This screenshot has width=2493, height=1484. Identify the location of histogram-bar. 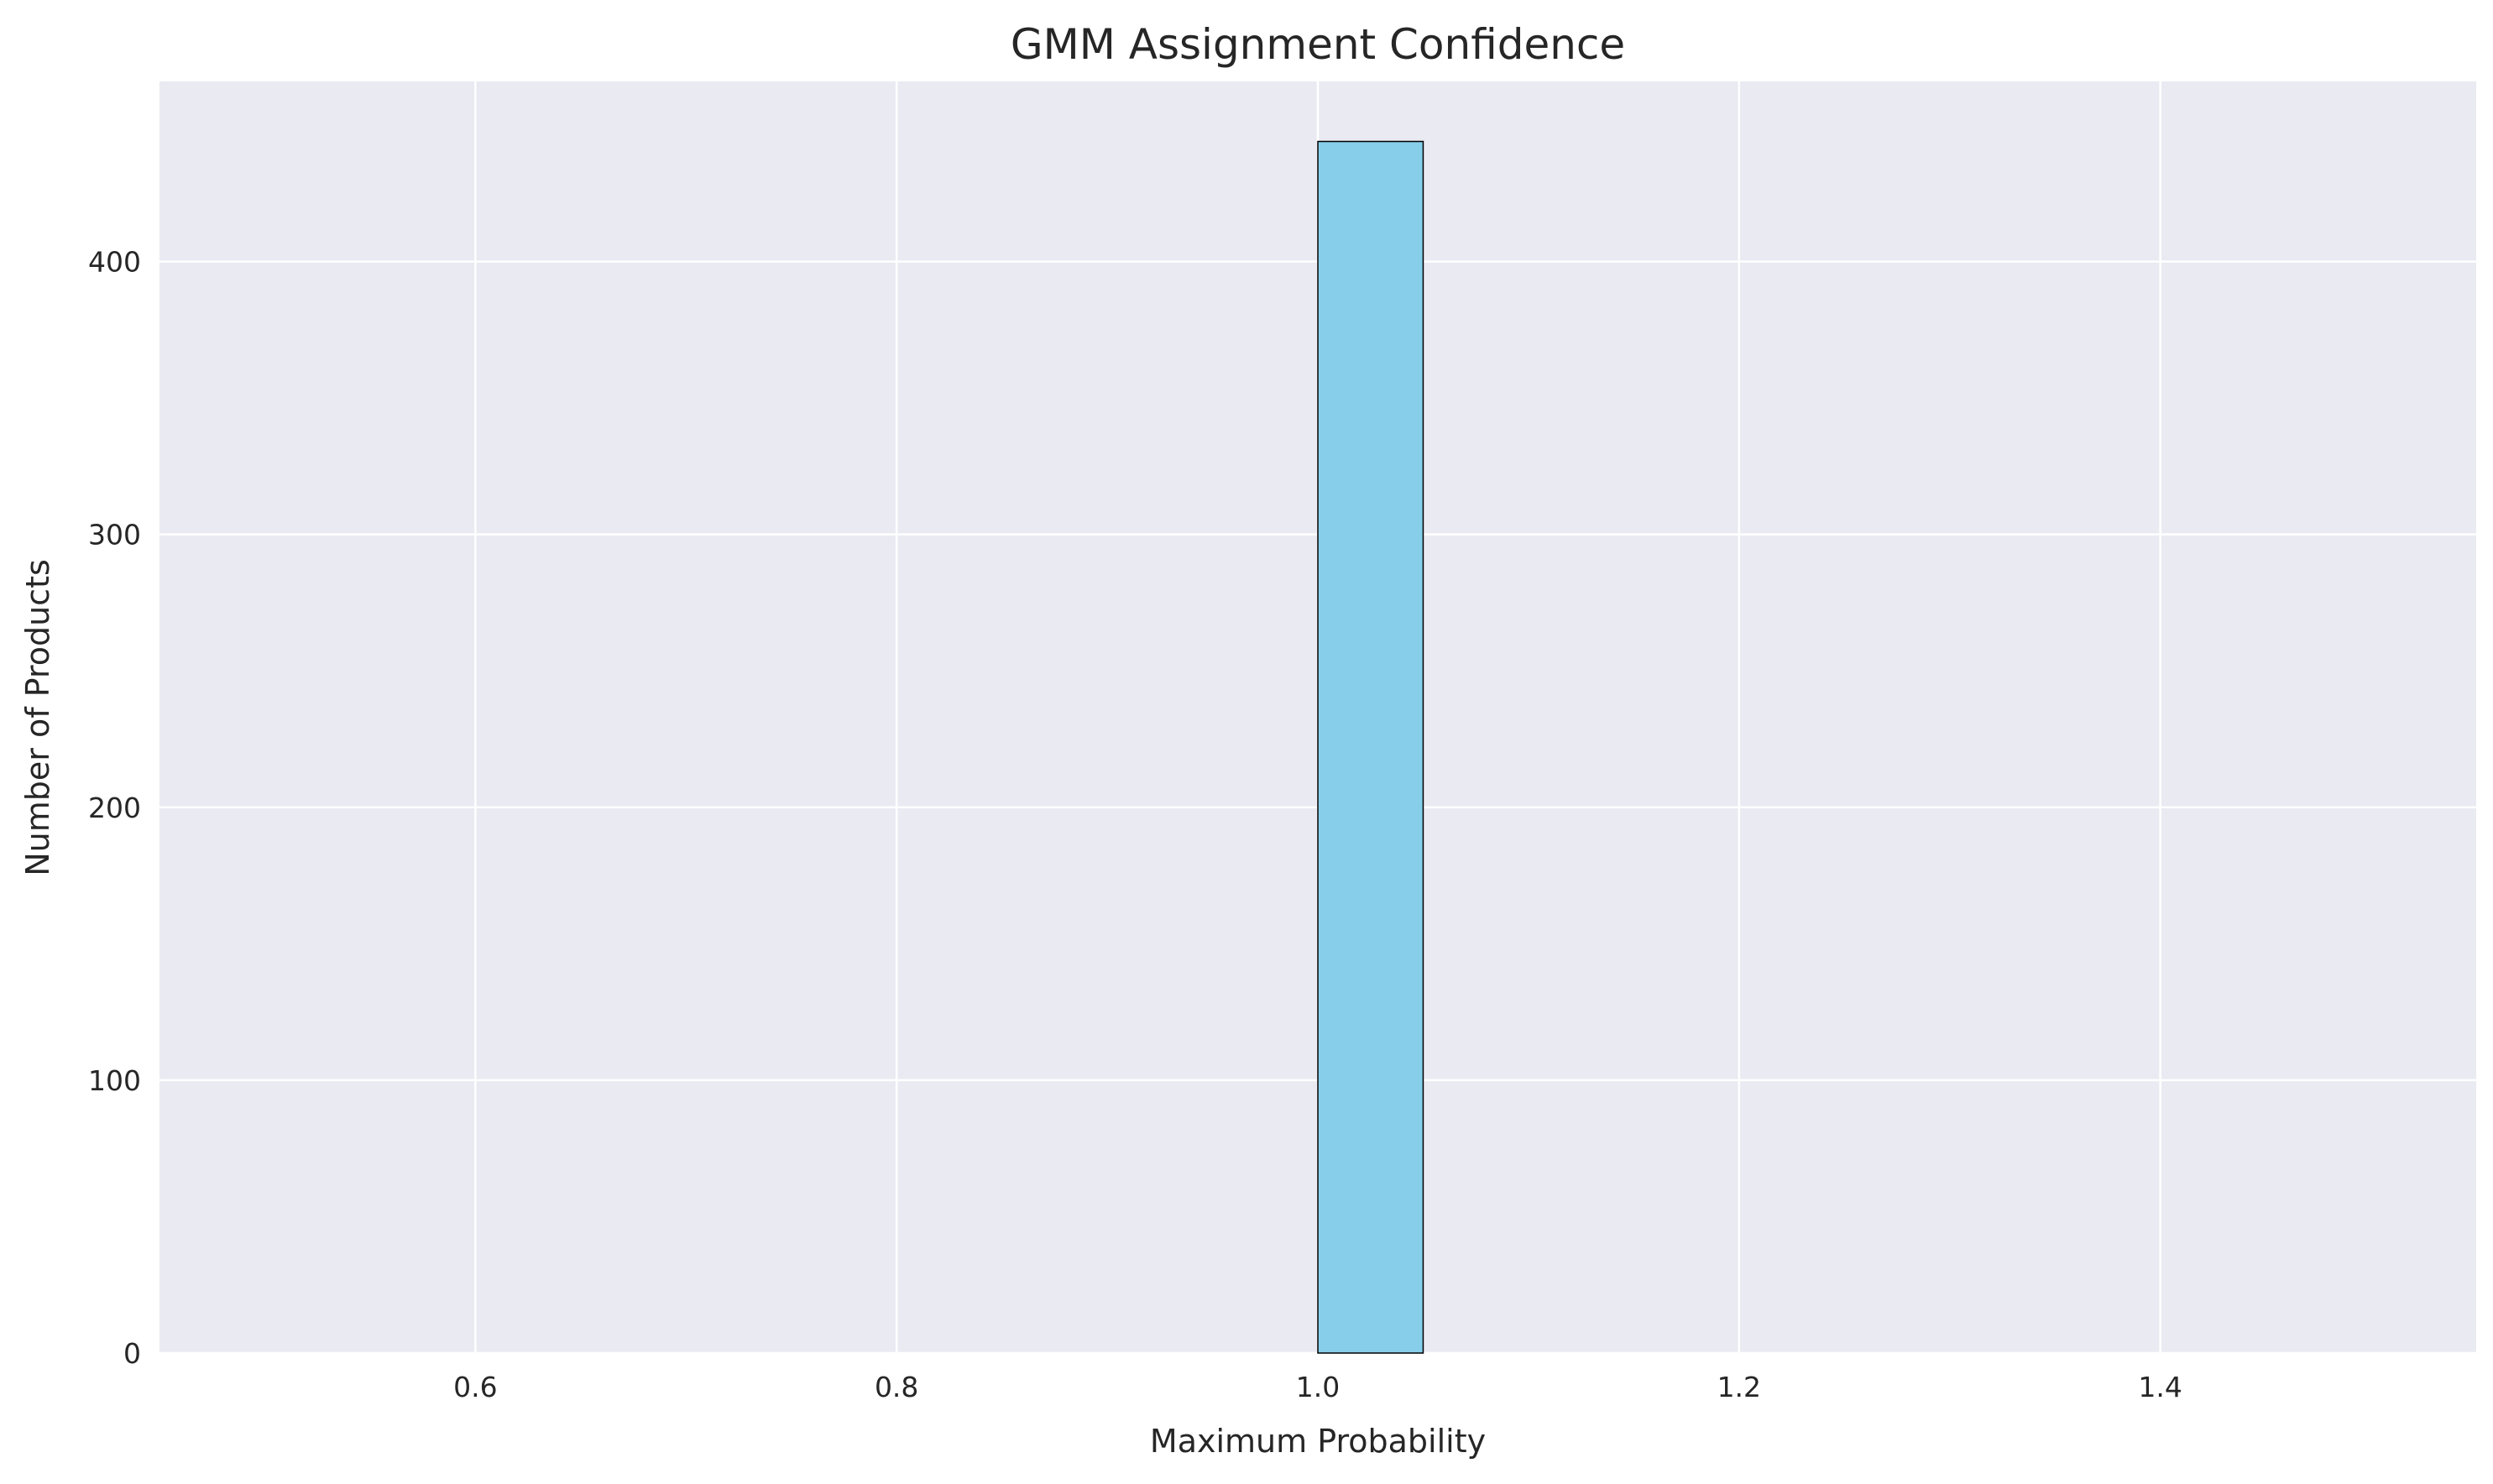
(1370, 747).